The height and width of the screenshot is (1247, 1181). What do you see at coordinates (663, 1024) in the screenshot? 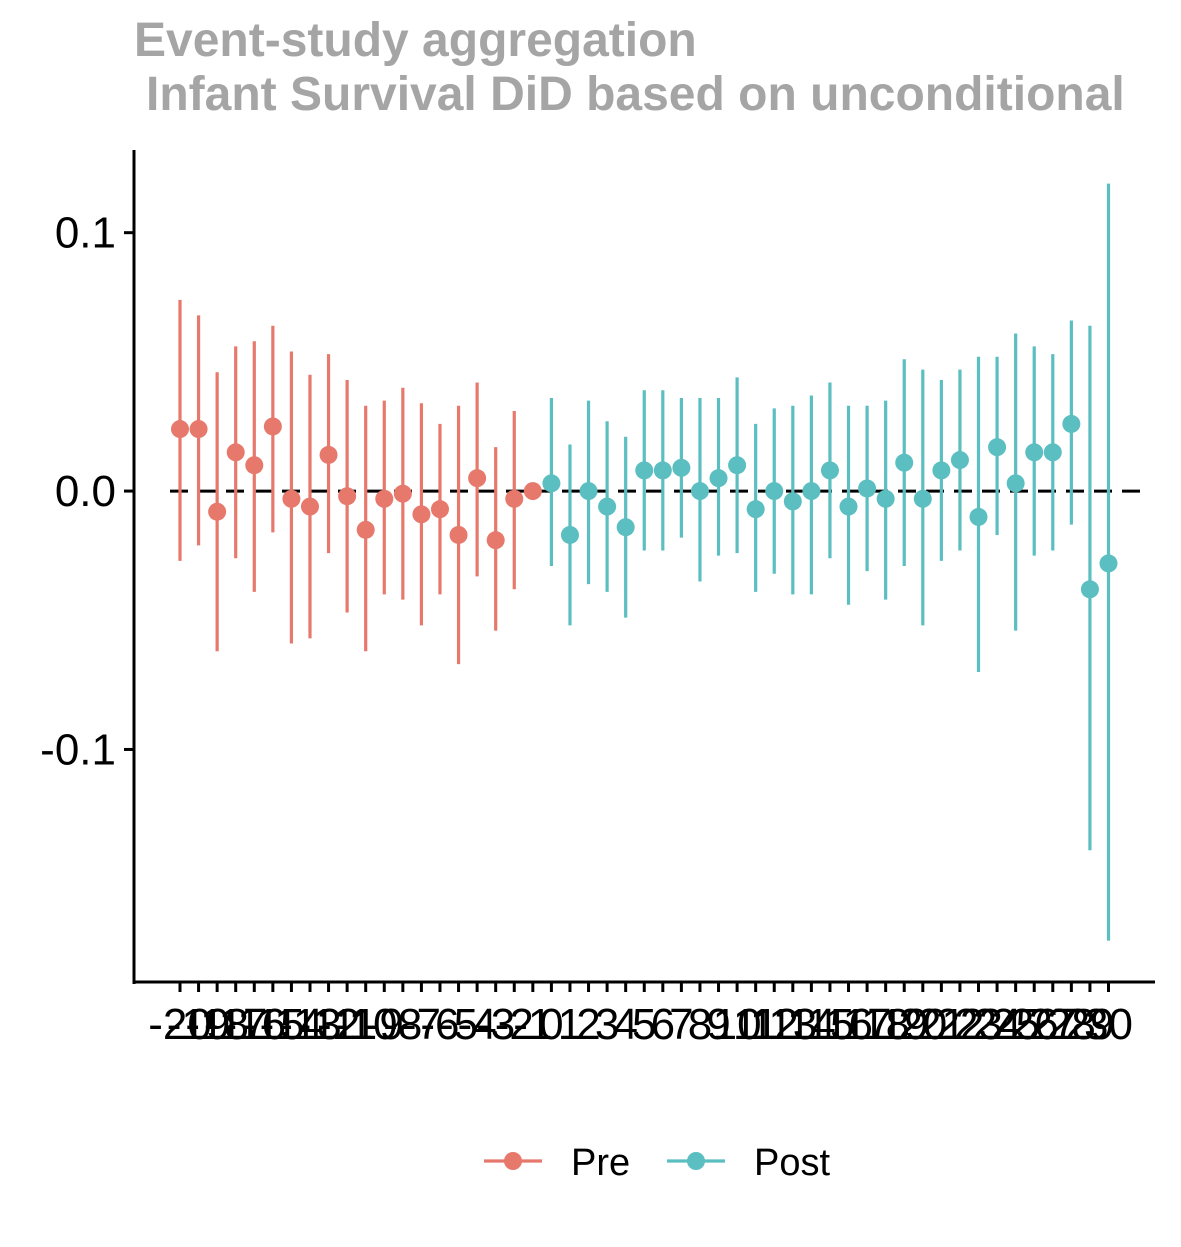
I see `x-tick-label: 6` at bounding box center [663, 1024].